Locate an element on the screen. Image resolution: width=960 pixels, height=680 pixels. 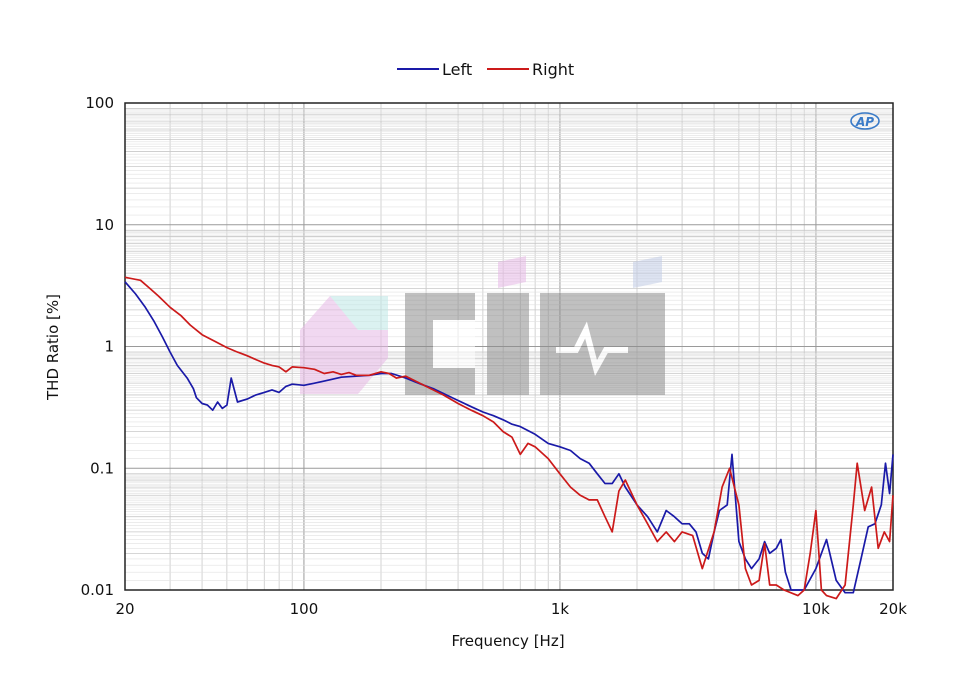
watermark-logo is located at coordinates (482, 325).